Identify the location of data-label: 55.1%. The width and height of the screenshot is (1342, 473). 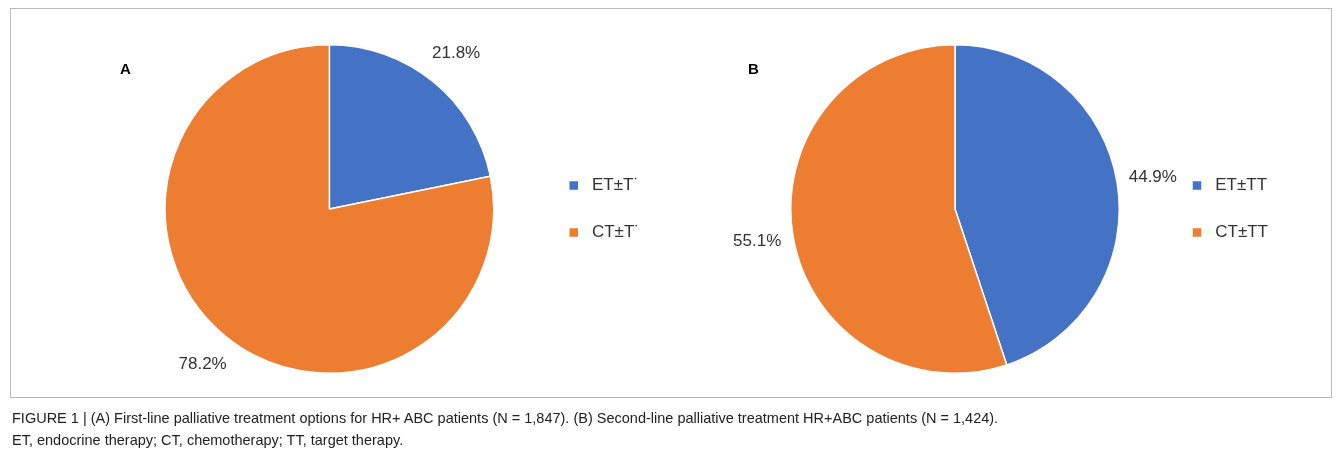
(757, 240).